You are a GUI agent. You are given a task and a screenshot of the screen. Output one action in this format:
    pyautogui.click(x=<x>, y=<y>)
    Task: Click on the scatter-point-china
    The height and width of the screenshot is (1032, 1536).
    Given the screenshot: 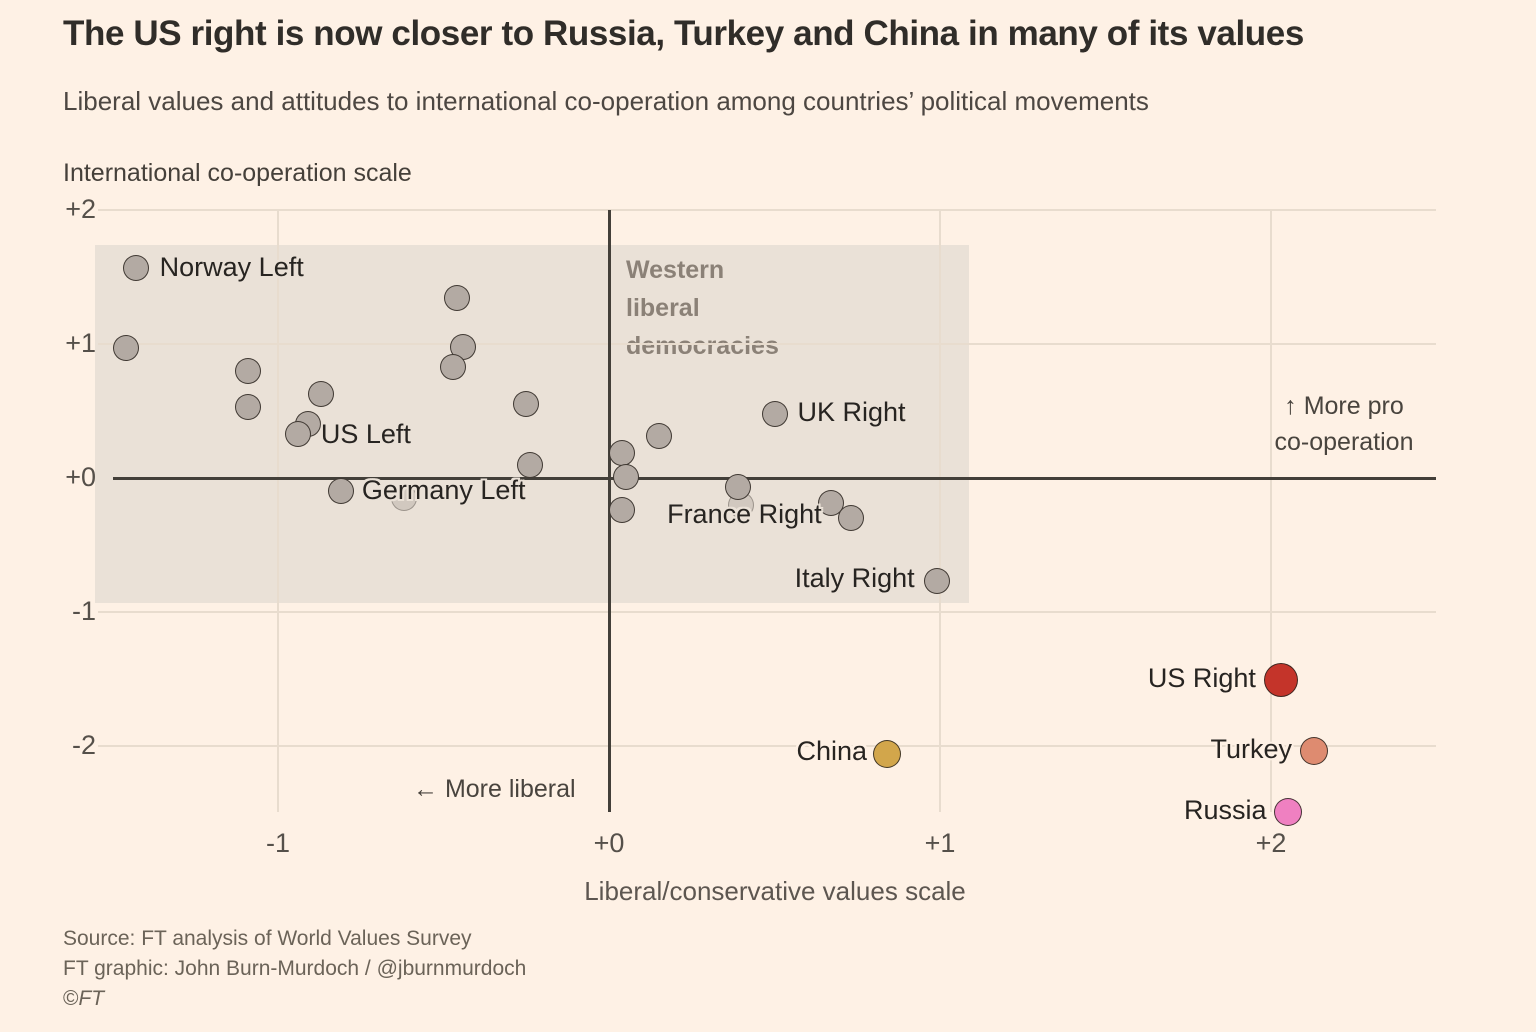 What is the action you would take?
    pyautogui.click(x=887, y=754)
    